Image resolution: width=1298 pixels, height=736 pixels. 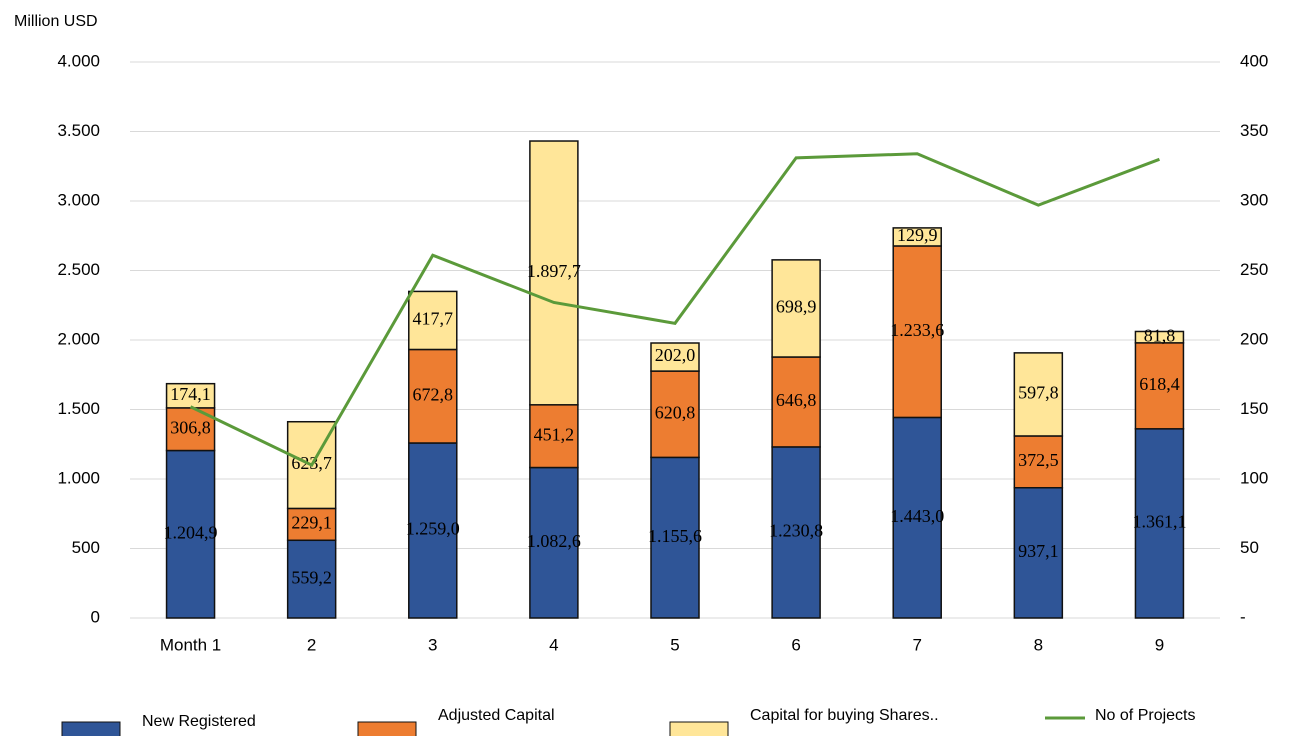 I want to click on data-label: 937,1, so click(x=1038, y=551).